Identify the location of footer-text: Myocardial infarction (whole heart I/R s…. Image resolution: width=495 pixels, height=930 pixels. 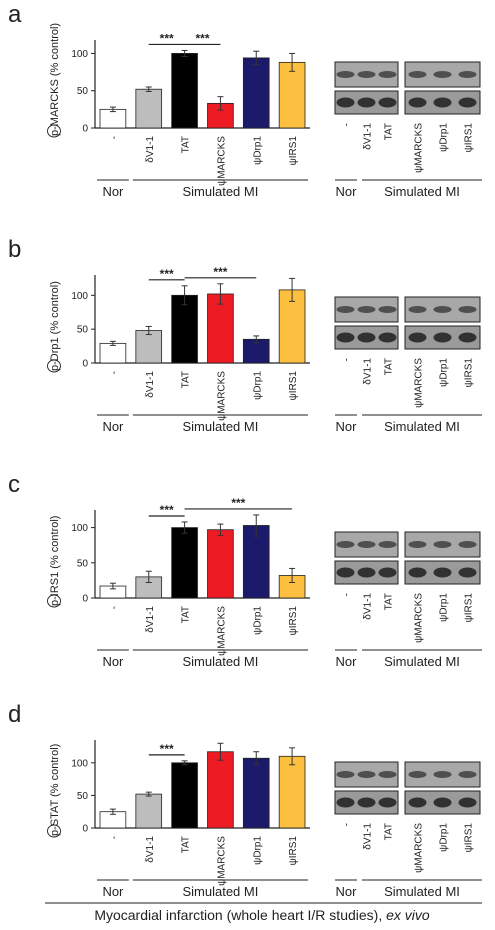
(238, 915).